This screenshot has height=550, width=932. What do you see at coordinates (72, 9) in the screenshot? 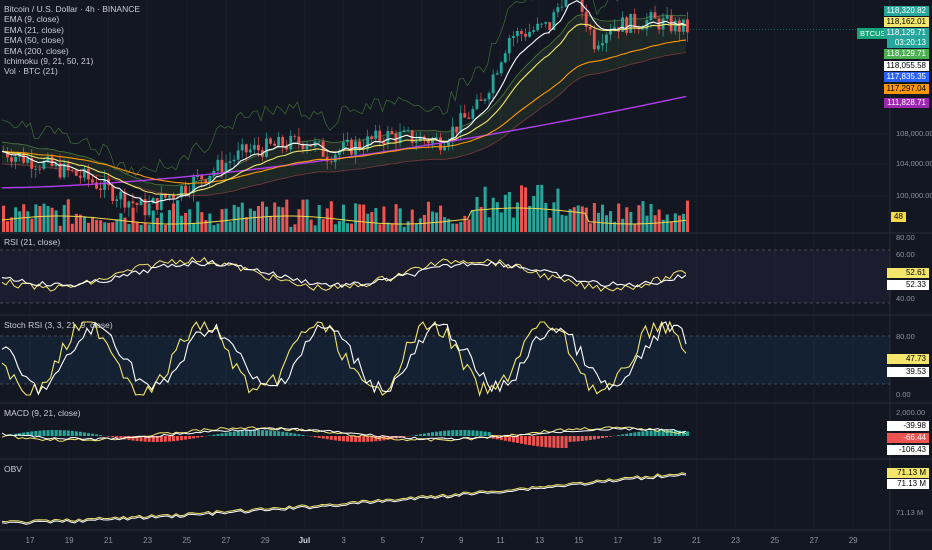
I see `chart-title: Bitcoin / U.S. Dollar · 4h · BINANCE` at bounding box center [72, 9].